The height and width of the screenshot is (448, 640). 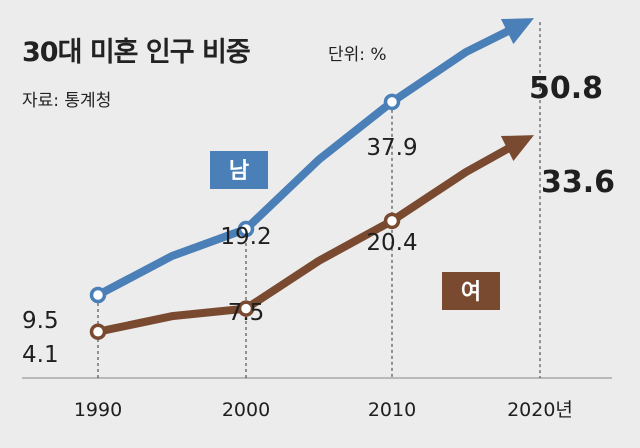 I want to click on x-tick-label: 2000, so click(x=246, y=410).